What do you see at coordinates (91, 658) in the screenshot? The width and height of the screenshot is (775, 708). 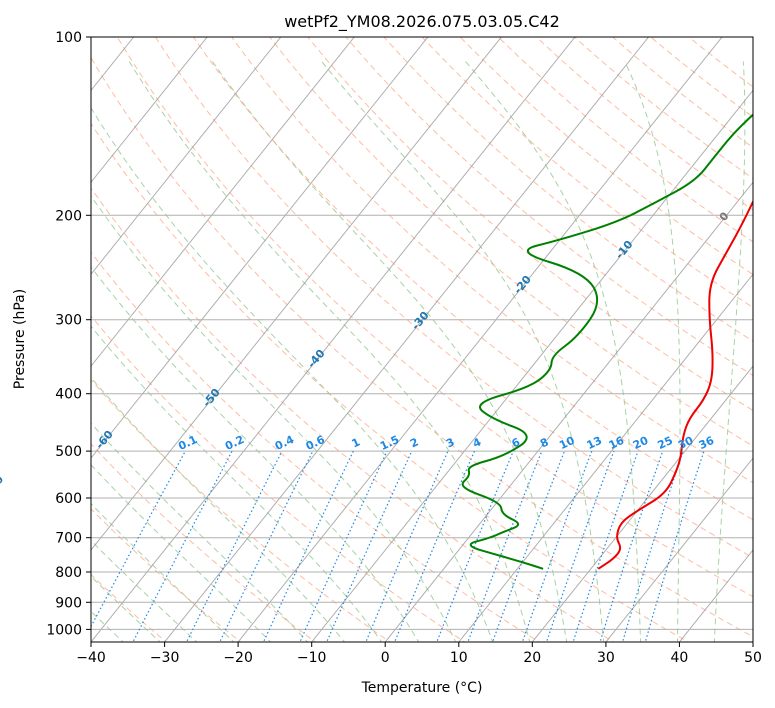 I see `x-tick-label: −40` at bounding box center [91, 658].